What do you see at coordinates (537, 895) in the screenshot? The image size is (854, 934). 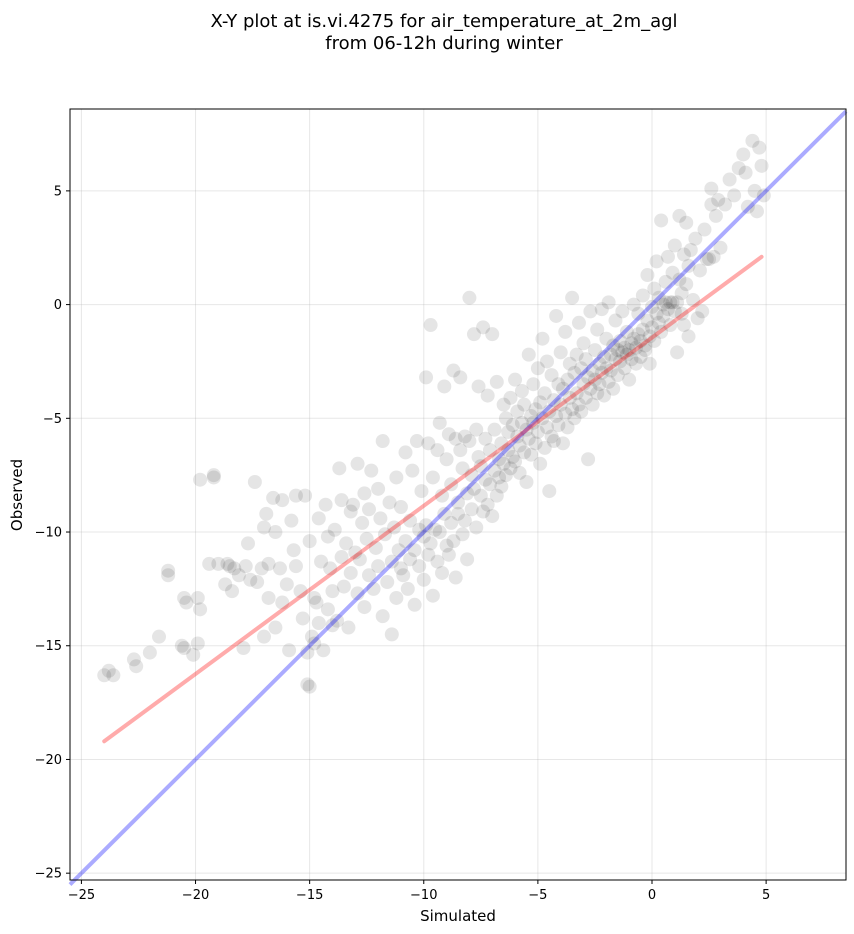 I see `x-tick-label: −5` at bounding box center [537, 895].